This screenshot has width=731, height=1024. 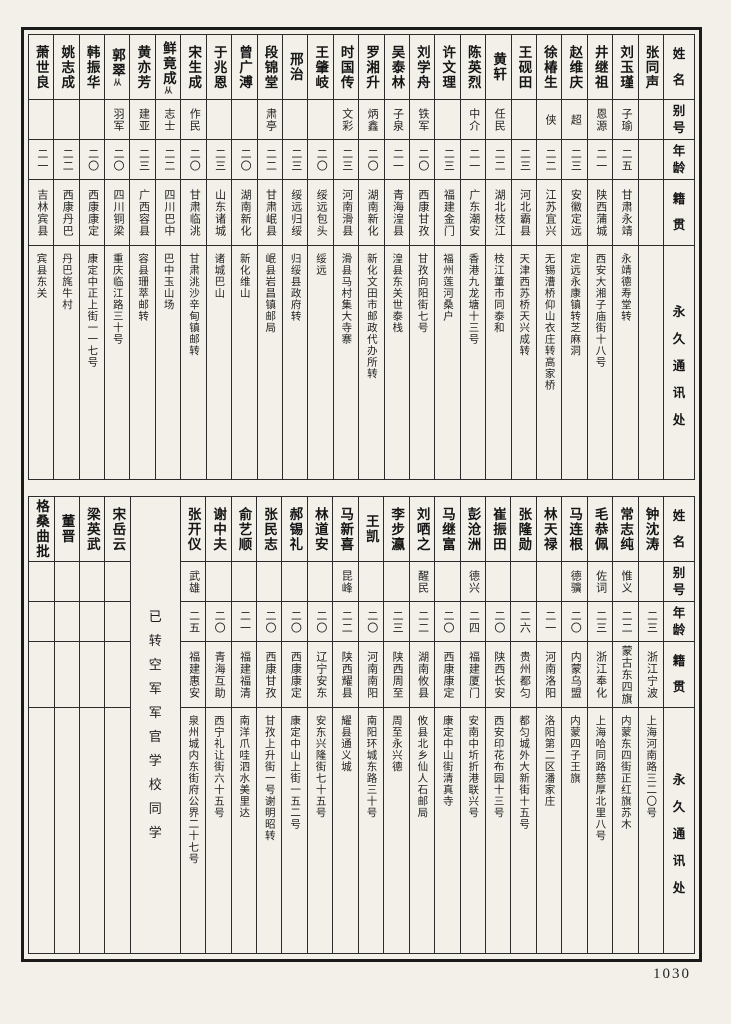 I want to click on entry-column: 林天禄 二一 河南洛阳 洛阳第二区潘家庄, so click(x=548, y=725).